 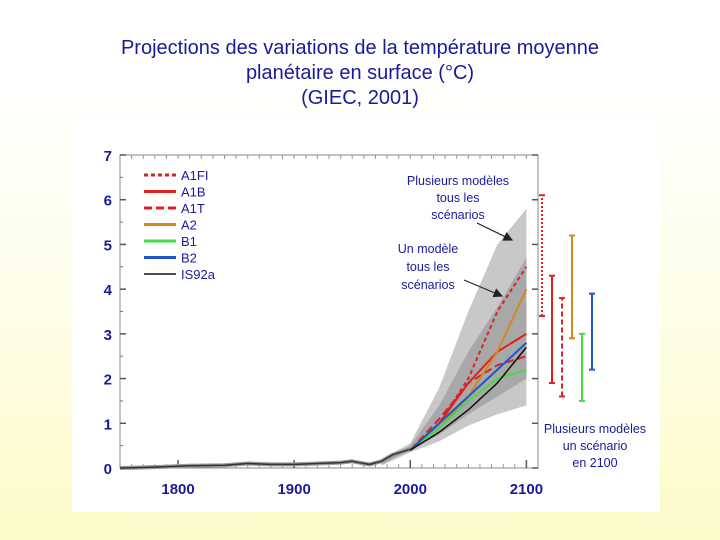 I want to click on series-line-a1t, so click(x=468, y=403).